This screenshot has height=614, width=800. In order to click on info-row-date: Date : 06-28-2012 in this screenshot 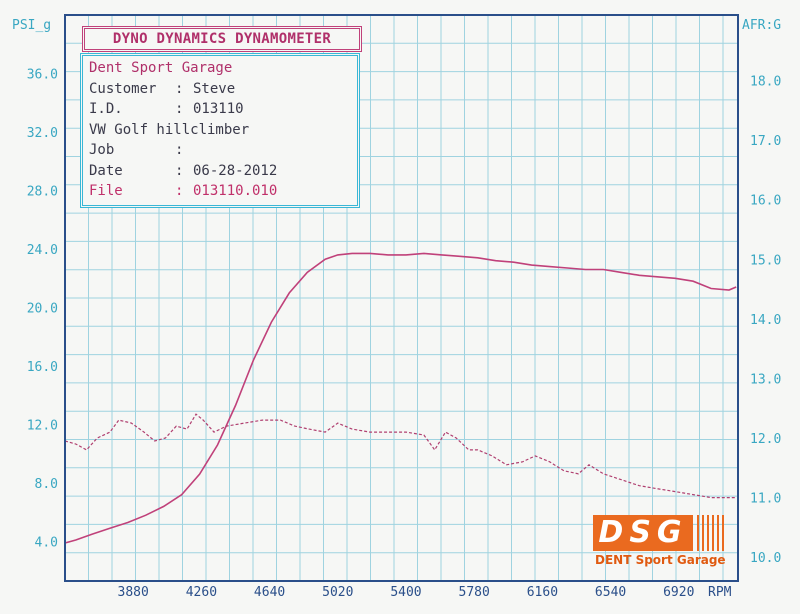, I will do `click(220, 171)`.